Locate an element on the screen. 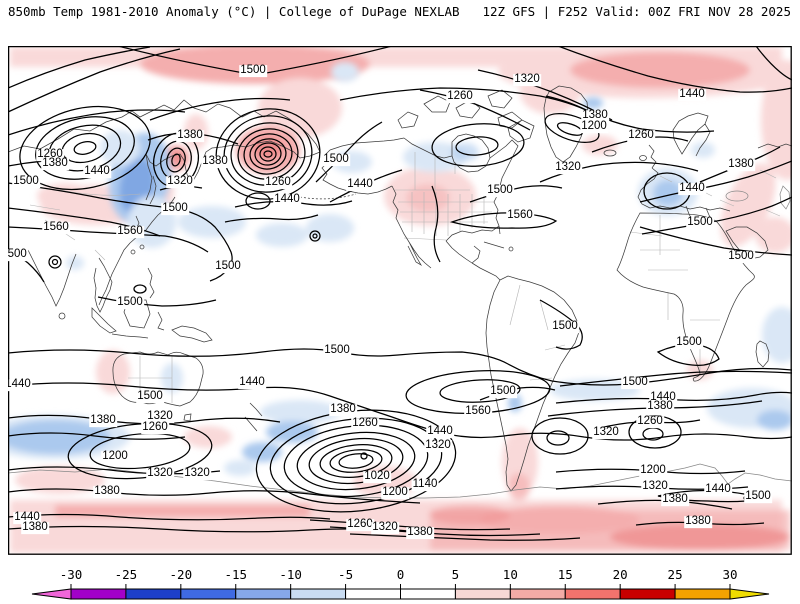 The image size is (800, 604). colorbar: -30 -25 -20 -15 -10 -5 0 5 10 15 20 25 30 is located at coordinates (400, 577).